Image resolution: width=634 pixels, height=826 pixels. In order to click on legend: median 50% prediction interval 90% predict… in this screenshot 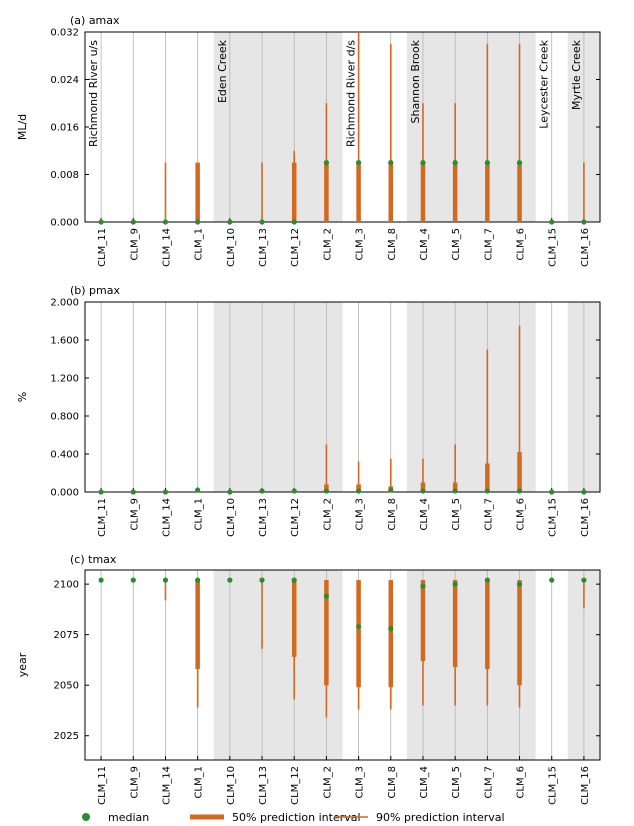, I will do `click(293, 817)`.